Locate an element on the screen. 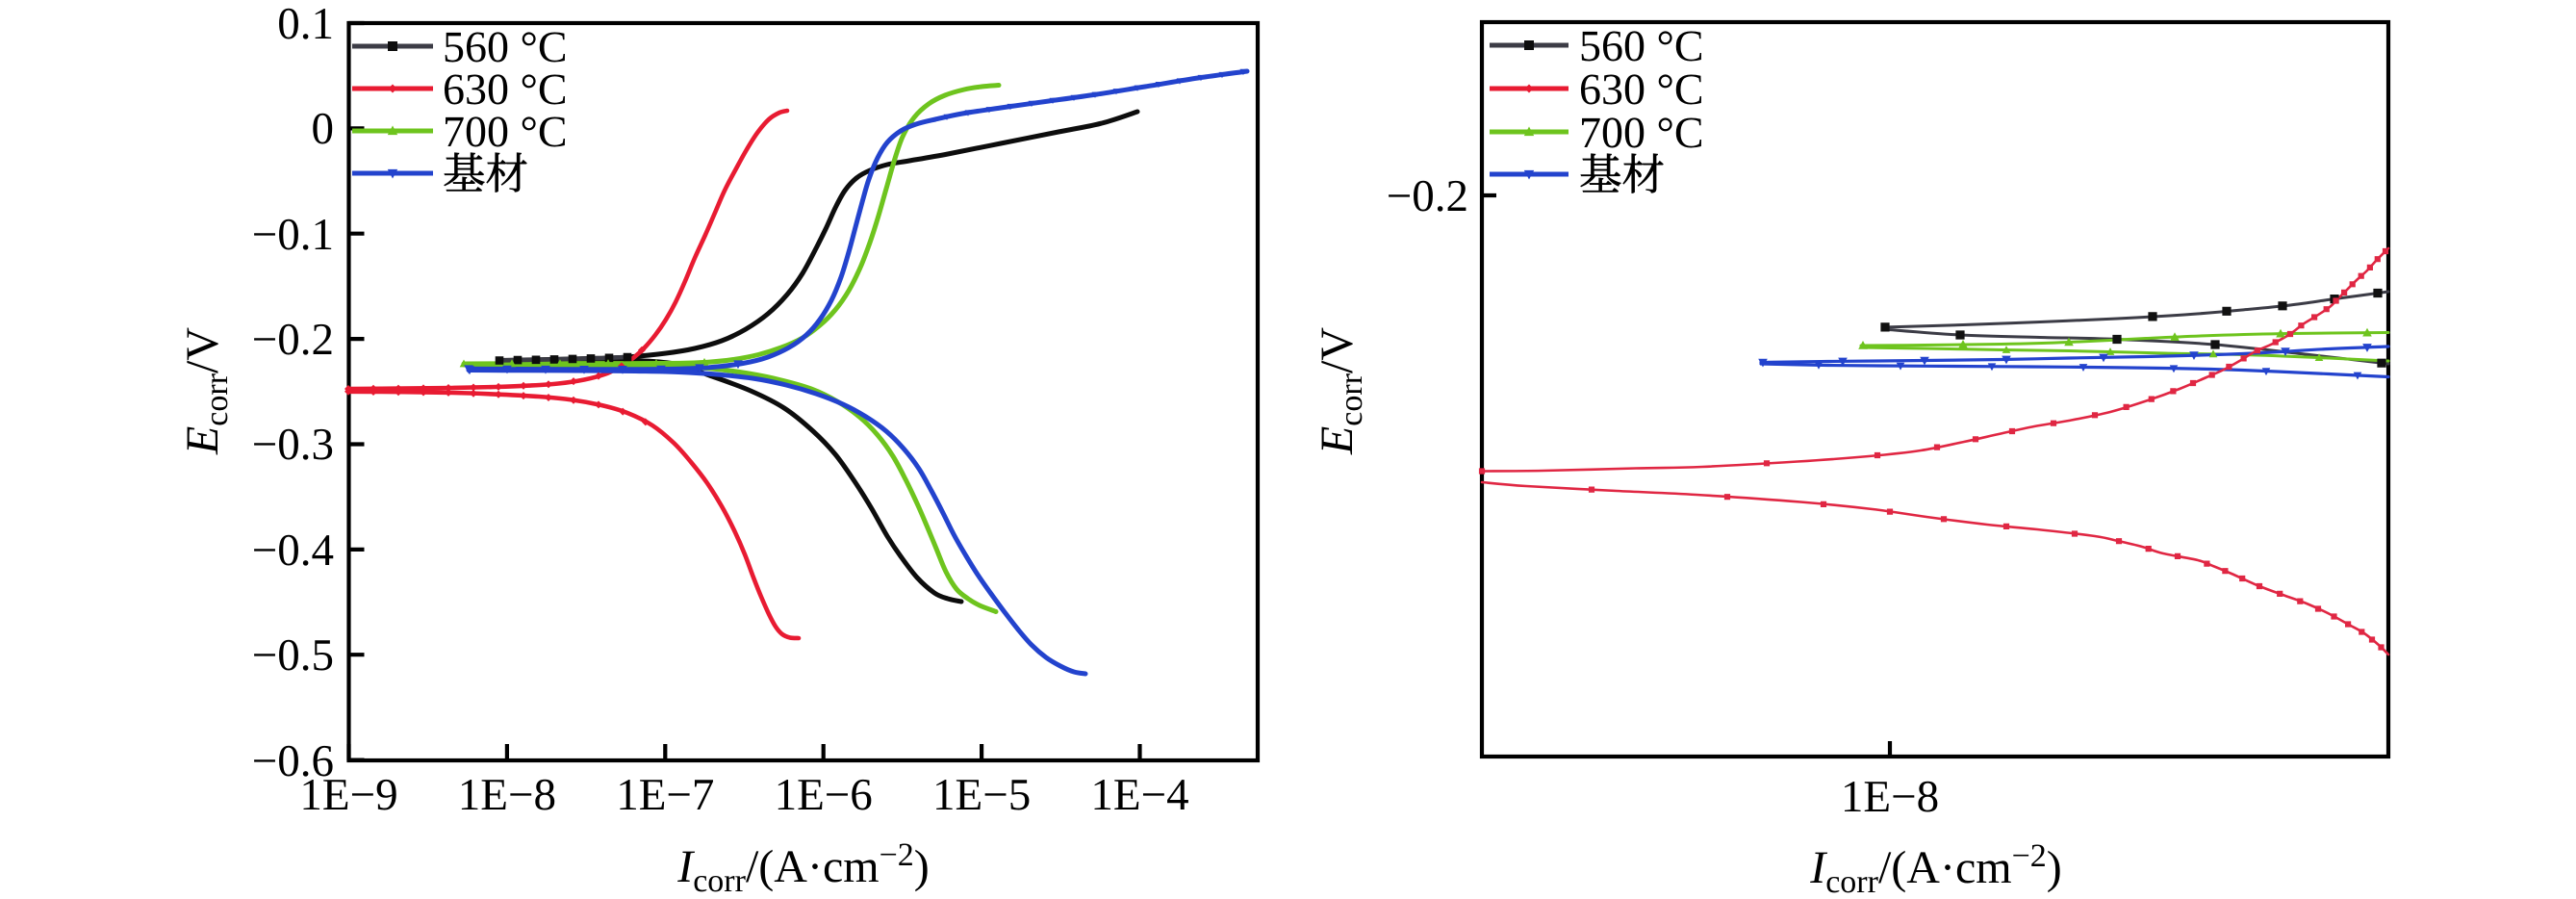 This screenshot has height=899, width=2576. svg-text: 1E−7 is located at coordinates (665, 795).